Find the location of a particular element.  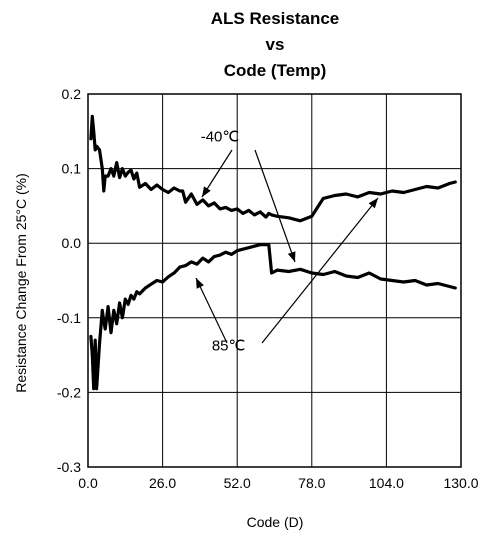

y-tick-label-5: 0.2 is located at coordinates (72, 94).